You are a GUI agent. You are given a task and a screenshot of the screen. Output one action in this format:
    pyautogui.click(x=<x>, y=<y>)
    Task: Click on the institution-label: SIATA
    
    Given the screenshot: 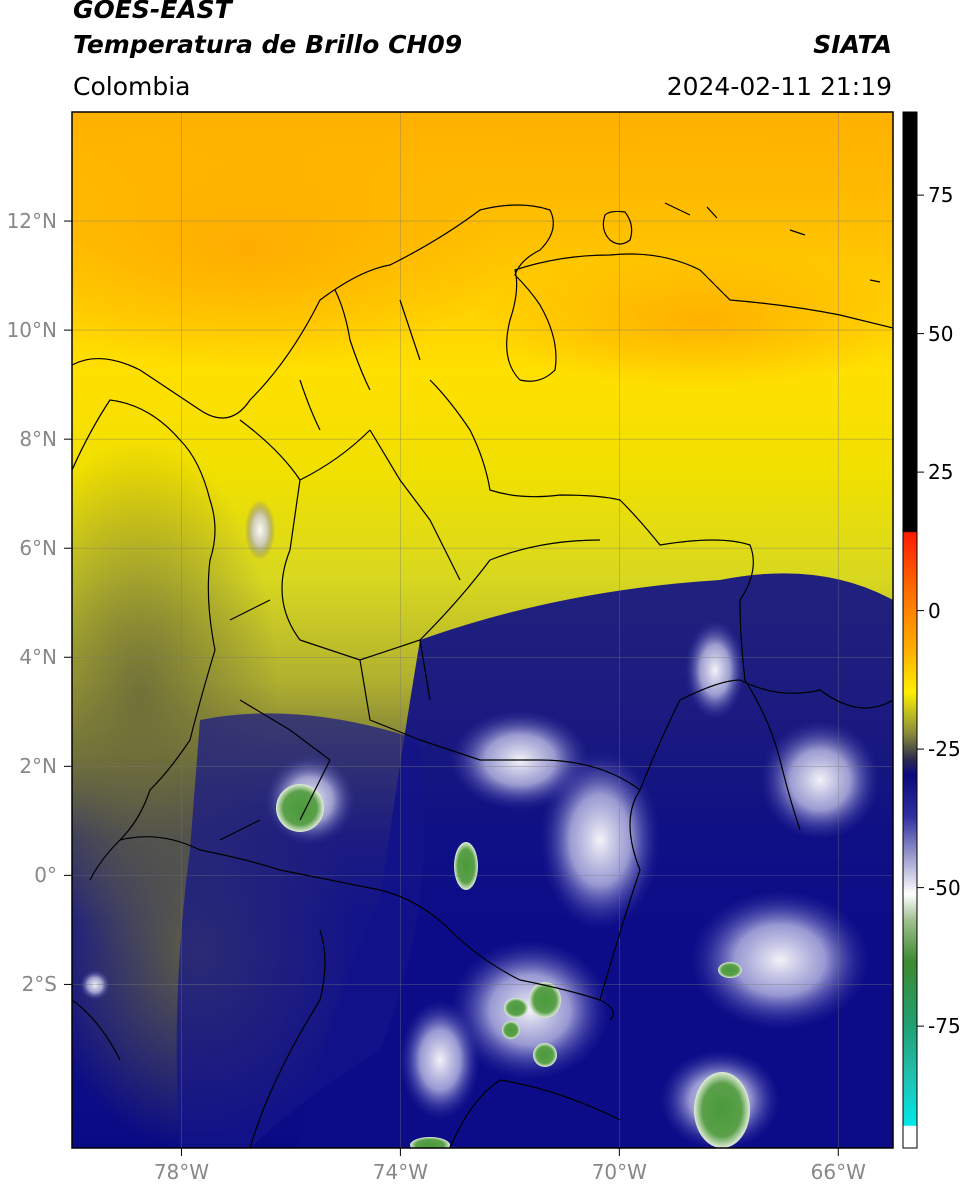 What is the action you would take?
    pyautogui.click(x=852, y=44)
    